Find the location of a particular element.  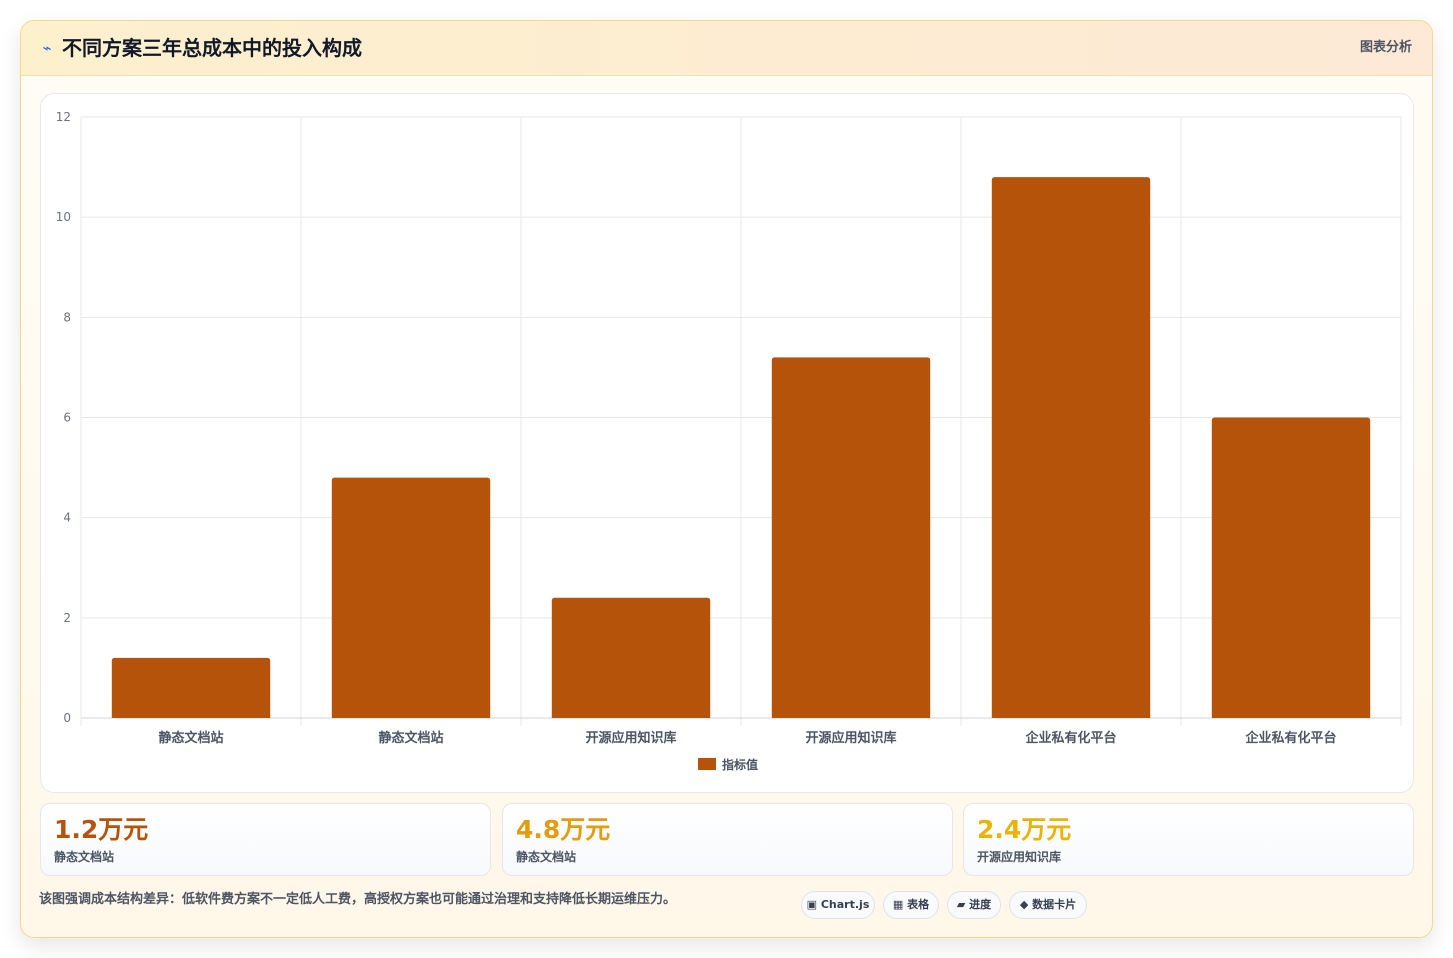

card-header: ⌁ 不同方案三年总成本中的投入构成 图表分析 is located at coordinates (726, 48).